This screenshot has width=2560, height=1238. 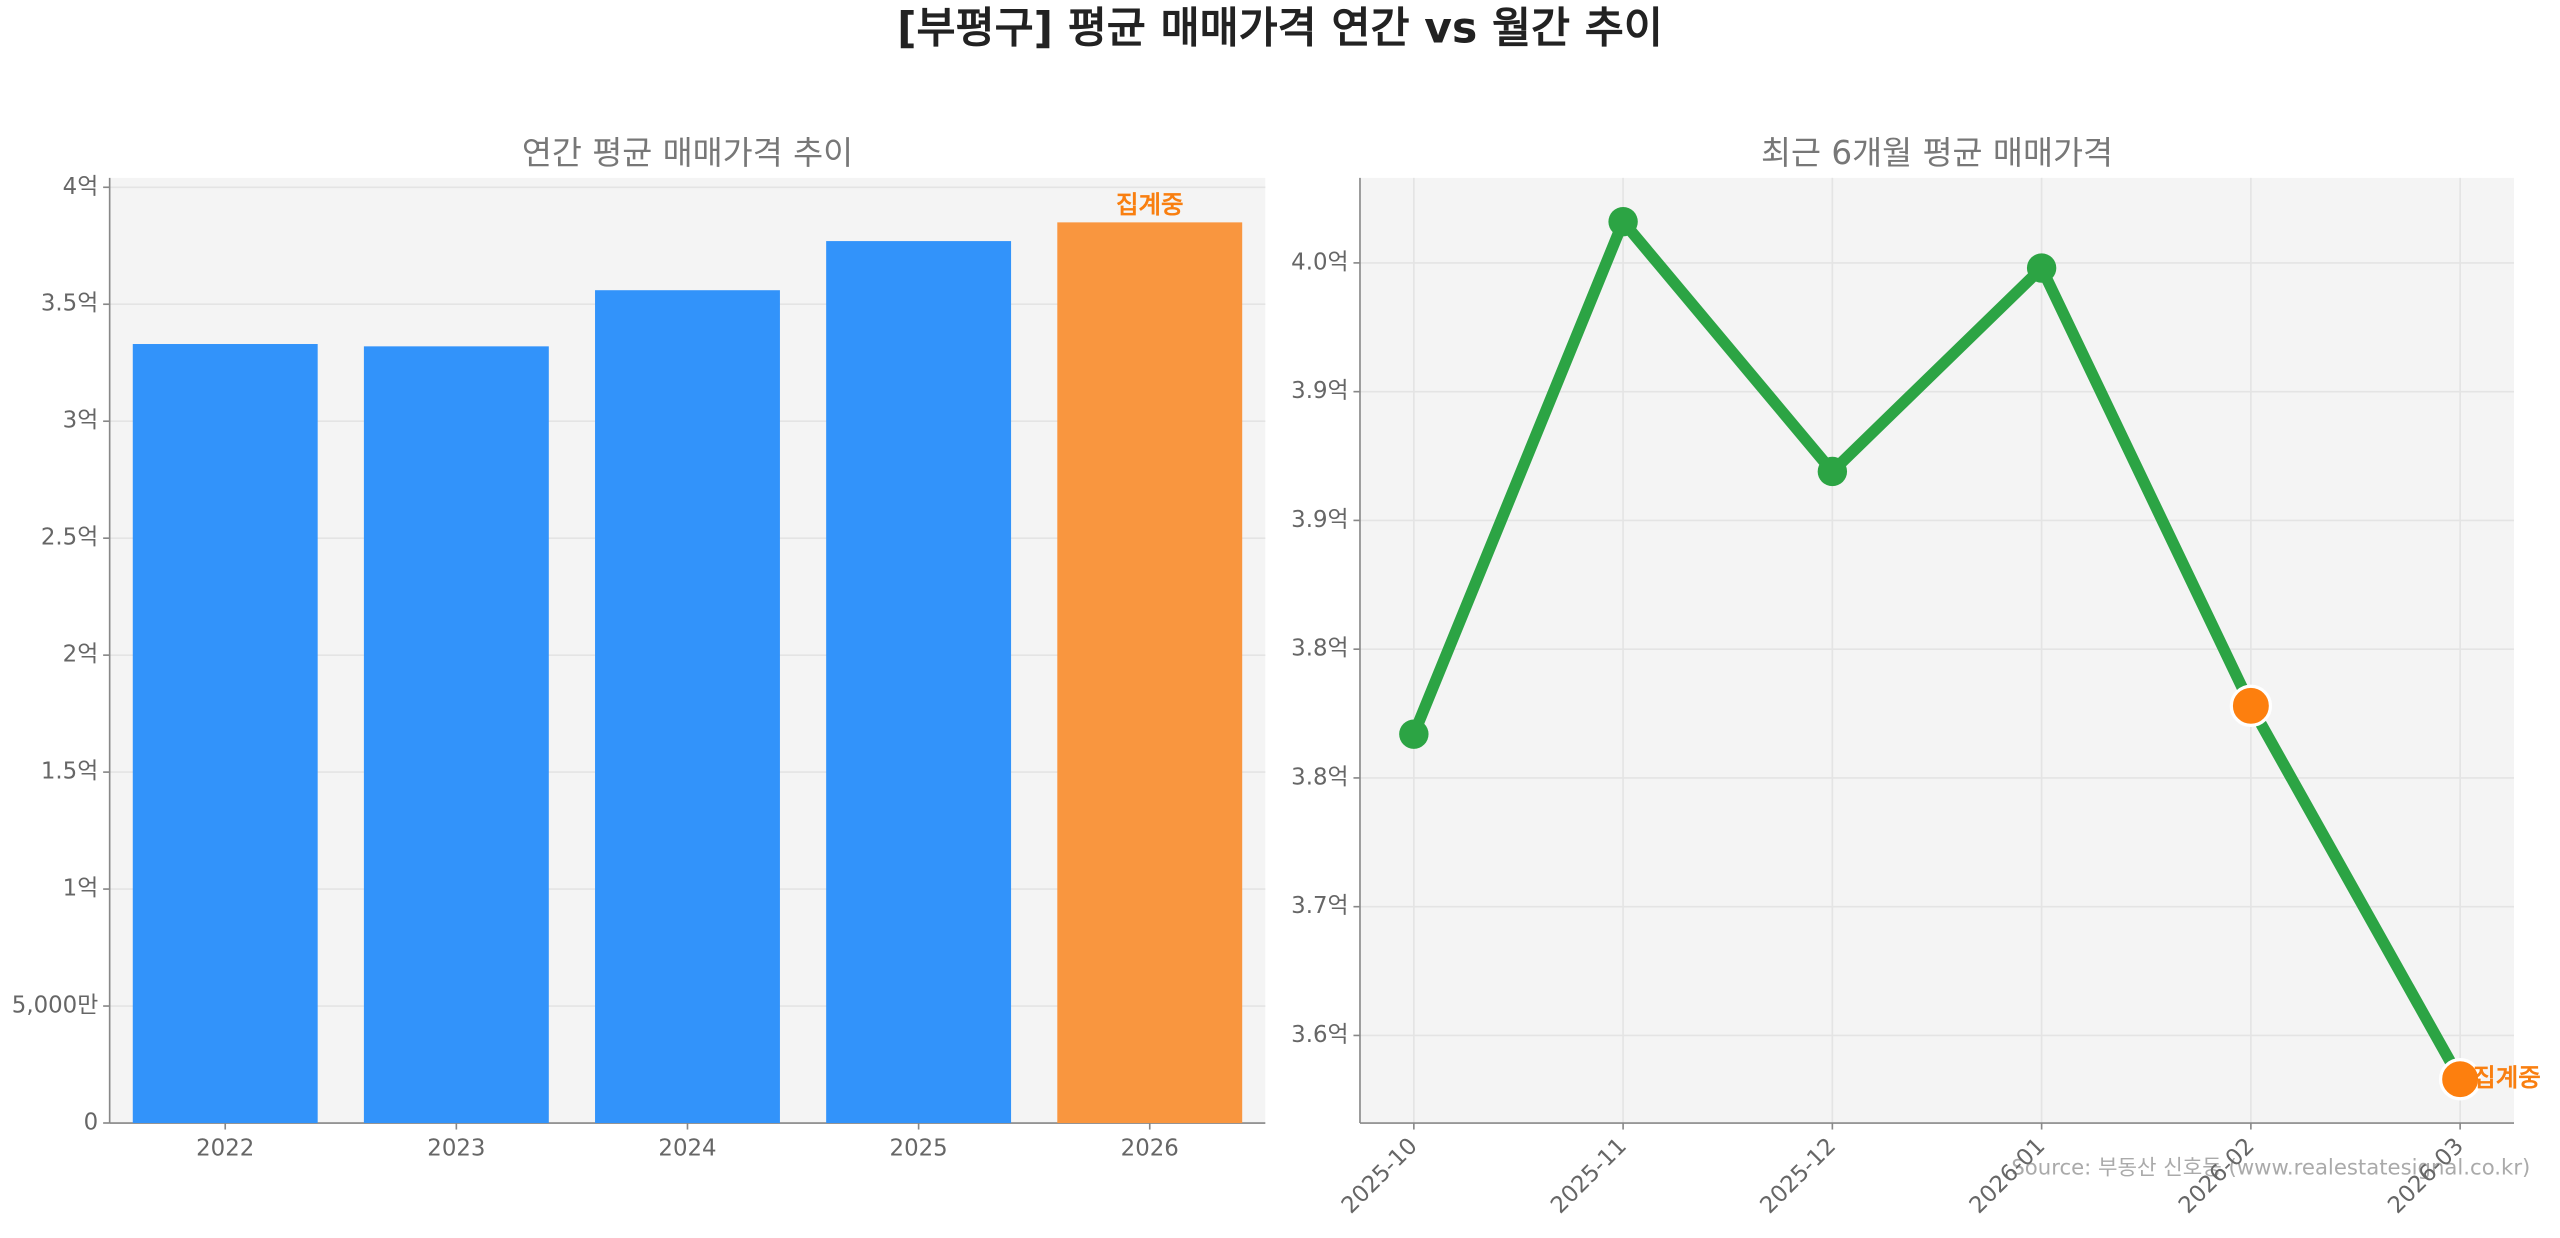 What do you see at coordinates (1319, 1035) in the screenshot?
I see `y-tick-label: 3.6억` at bounding box center [1319, 1035].